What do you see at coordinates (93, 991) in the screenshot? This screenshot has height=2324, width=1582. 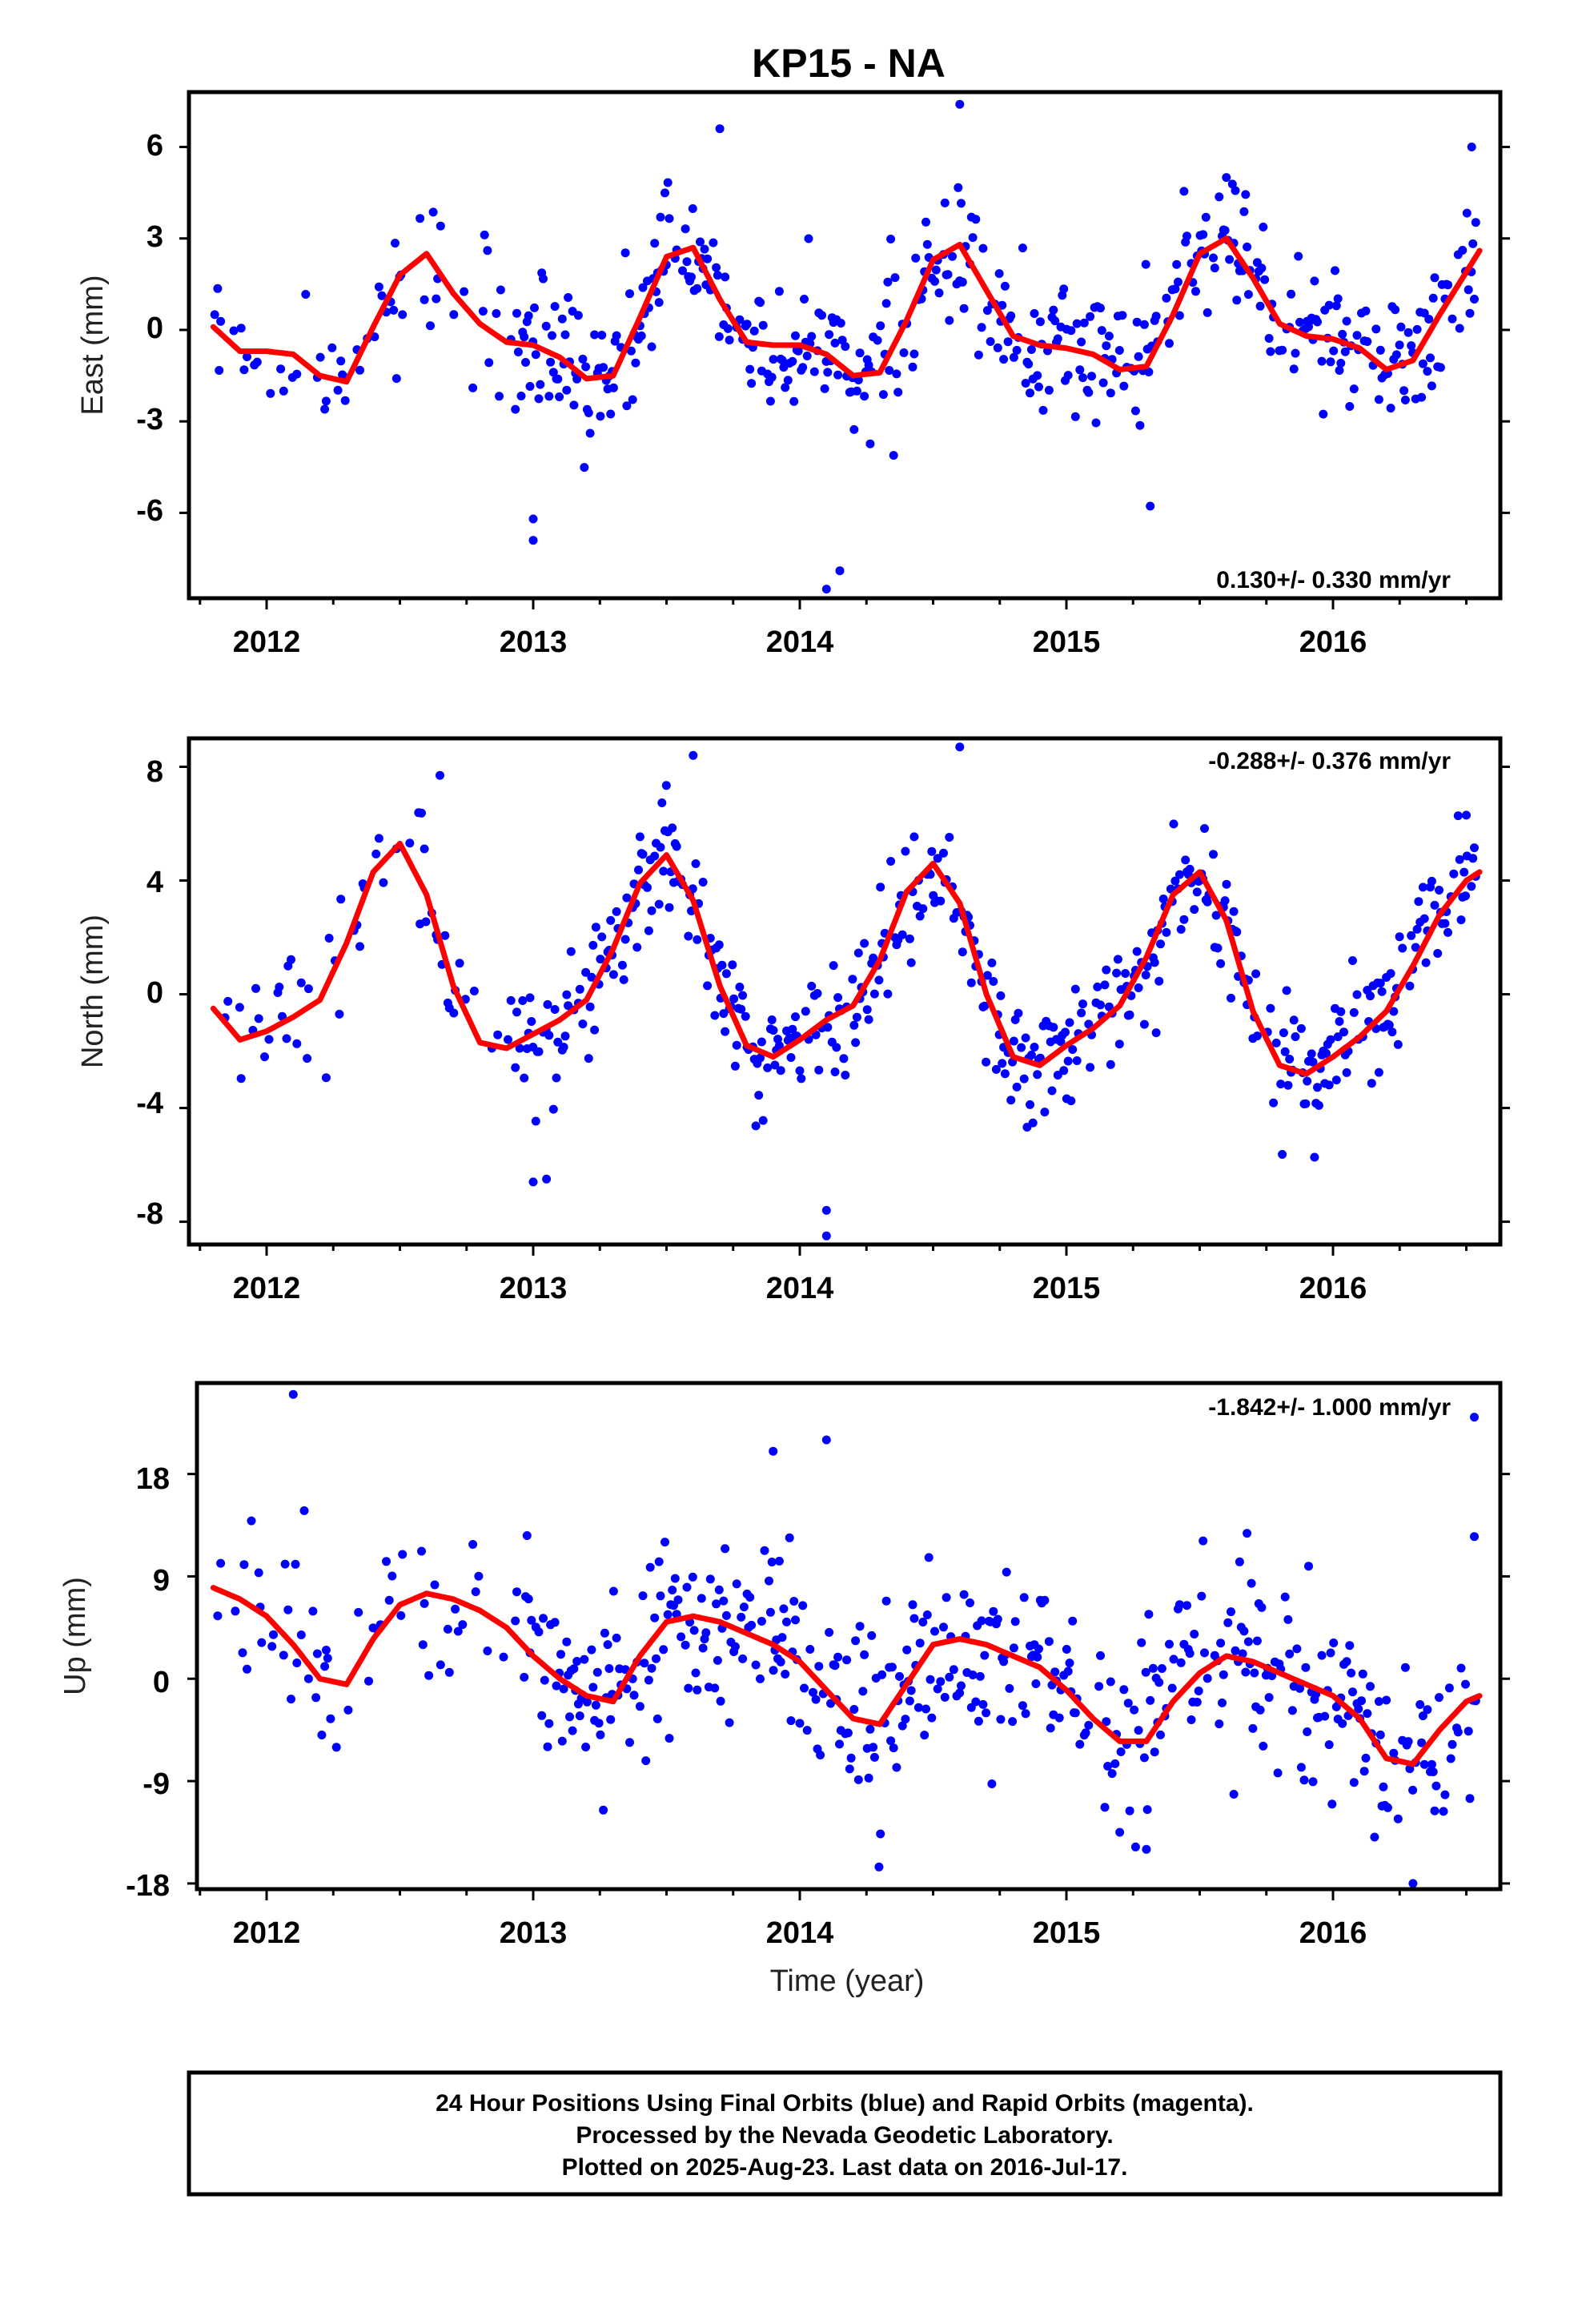 I see `north-y-axis-label: North (mm)` at bounding box center [93, 991].